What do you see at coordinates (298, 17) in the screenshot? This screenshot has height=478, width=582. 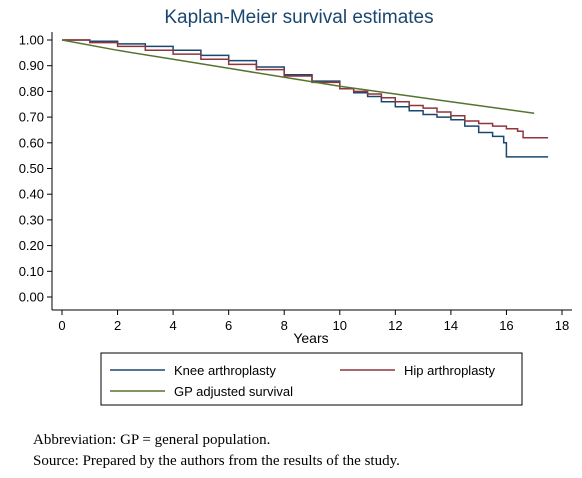 I see `chart-title: Kaplan-Meier survival estimates` at bounding box center [298, 17].